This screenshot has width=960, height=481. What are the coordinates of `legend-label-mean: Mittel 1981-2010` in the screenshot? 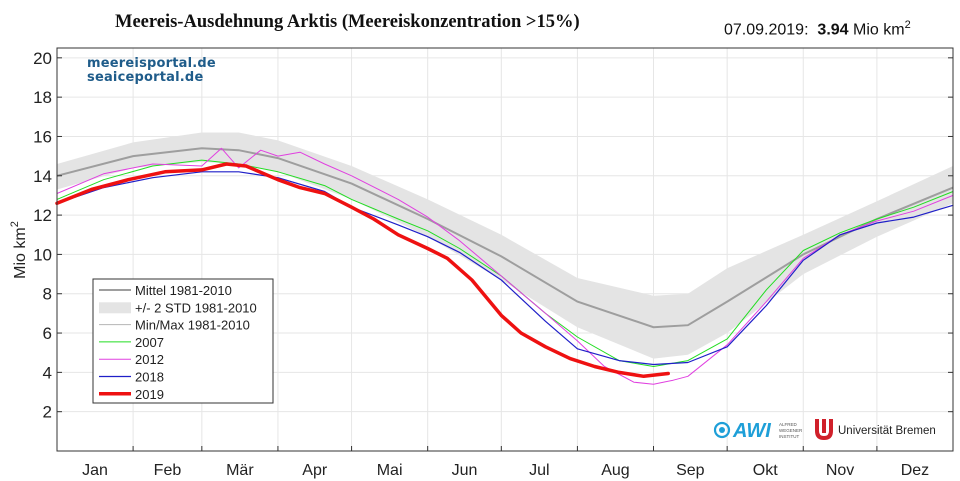 It's located at (183, 290).